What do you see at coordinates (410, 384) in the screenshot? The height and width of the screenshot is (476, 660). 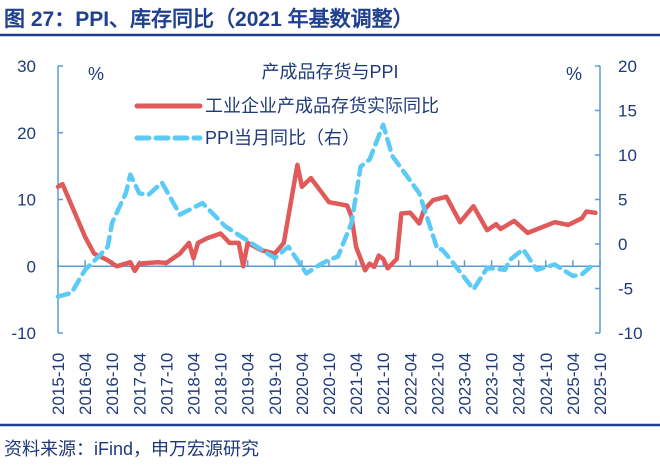 I see `x-tick-label: 2022-04` at bounding box center [410, 384].